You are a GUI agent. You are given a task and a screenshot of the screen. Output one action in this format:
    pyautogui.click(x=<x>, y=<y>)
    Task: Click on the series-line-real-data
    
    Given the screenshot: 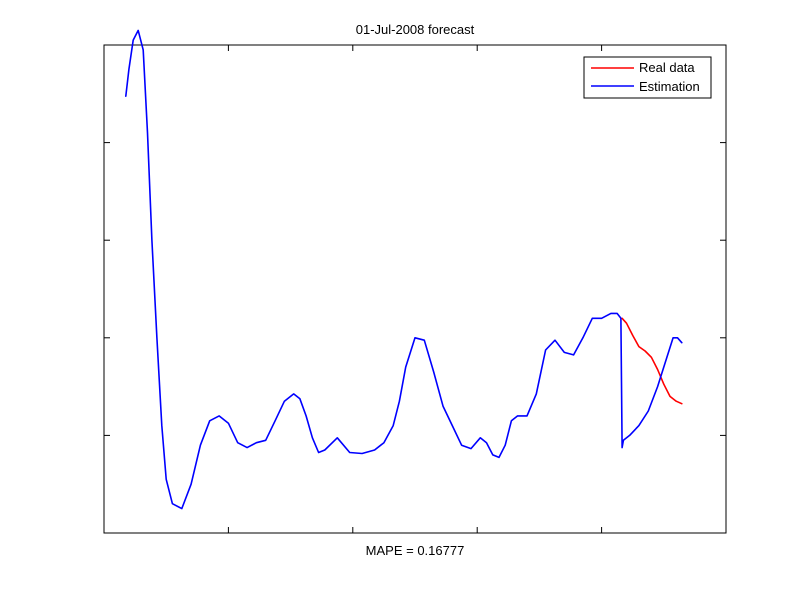 What is the action you would take?
    pyautogui.click(x=652, y=361)
    